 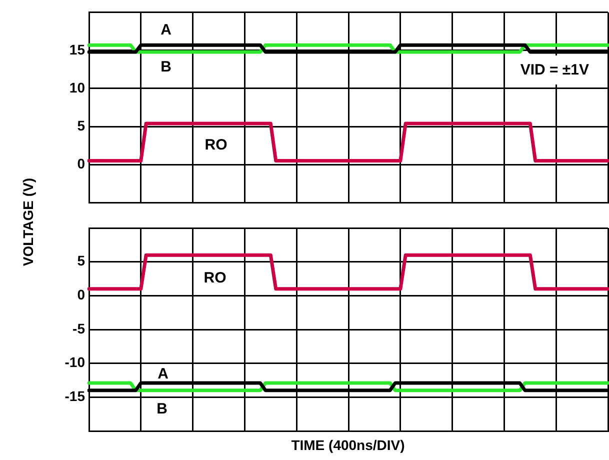 What do you see at coordinates (552, 70) in the screenshot?
I see `annotation: VID = ±1V` at bounding box center [552, 70].